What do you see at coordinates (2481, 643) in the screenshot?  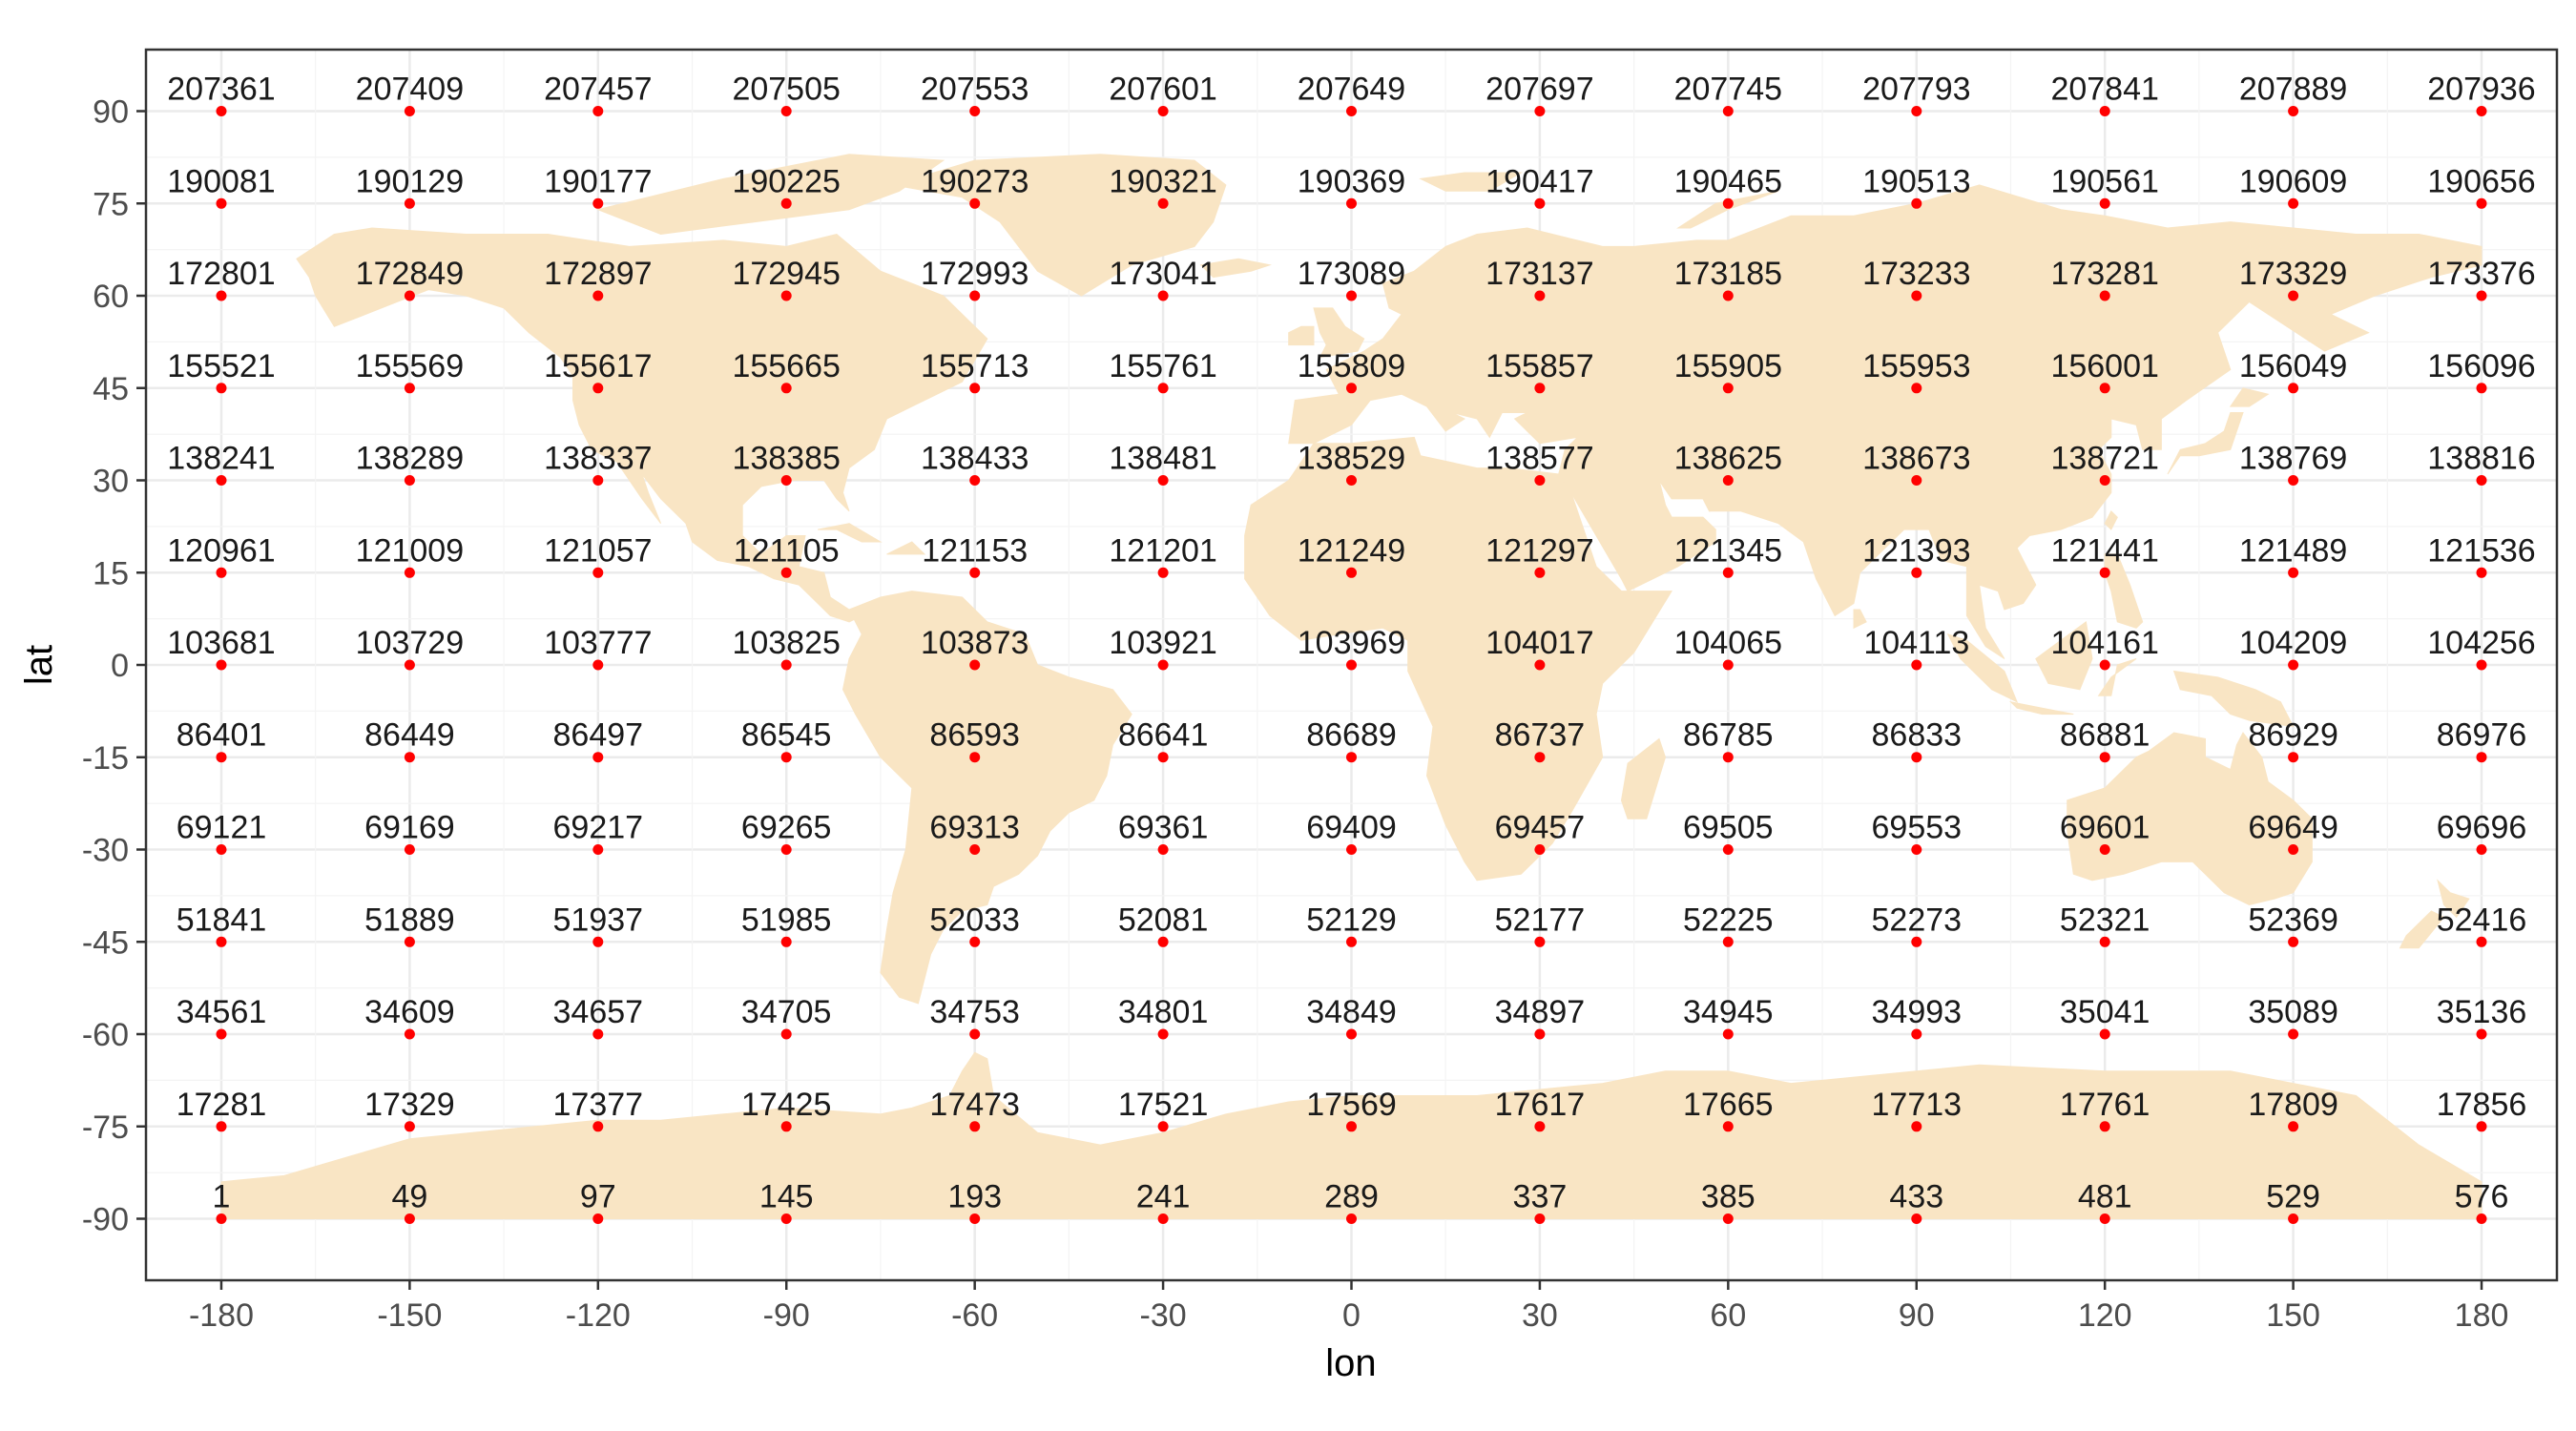 I see `point-label: 104256` at bounding box center [2481, 643].